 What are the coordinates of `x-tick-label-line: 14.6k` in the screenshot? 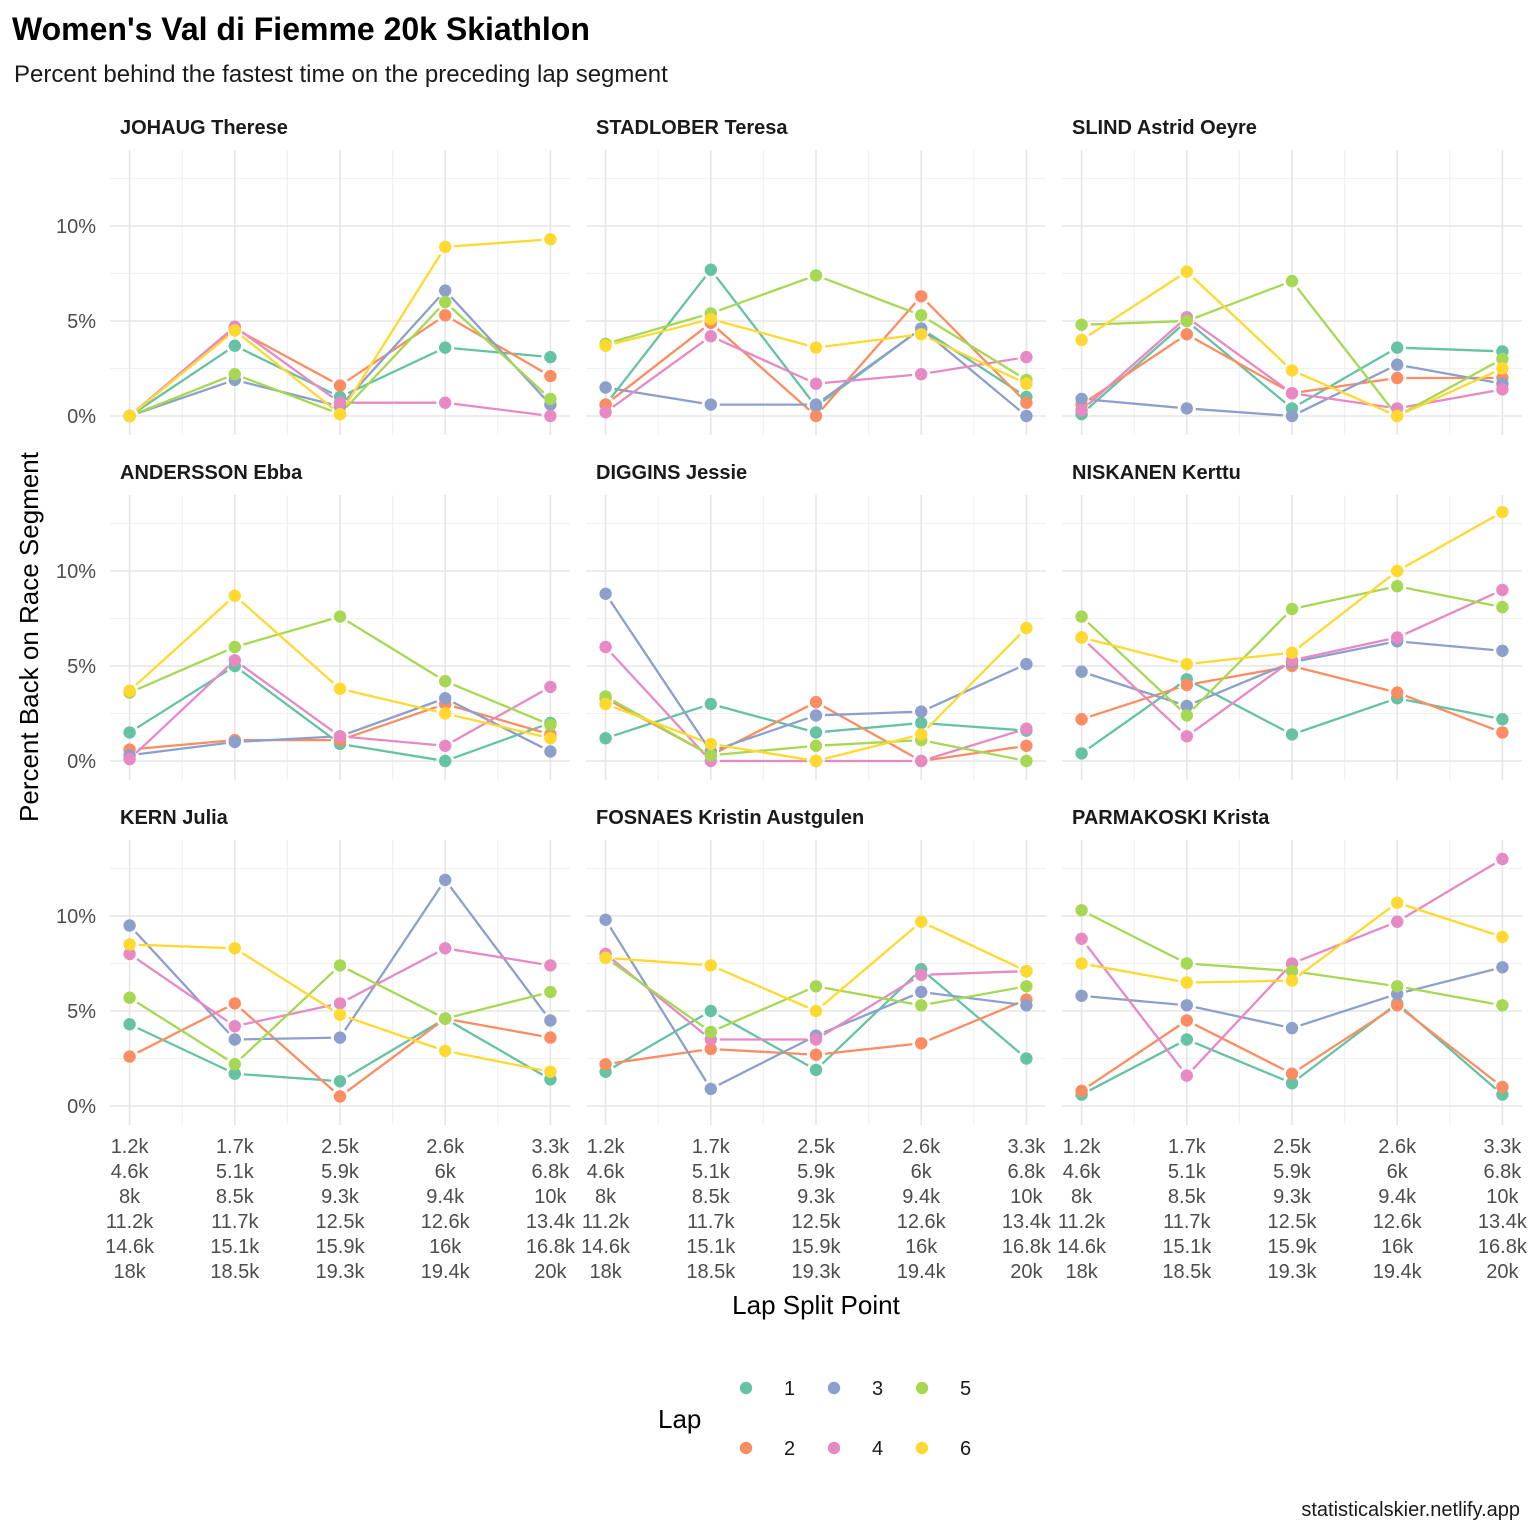 It's located at (1082, 1247).